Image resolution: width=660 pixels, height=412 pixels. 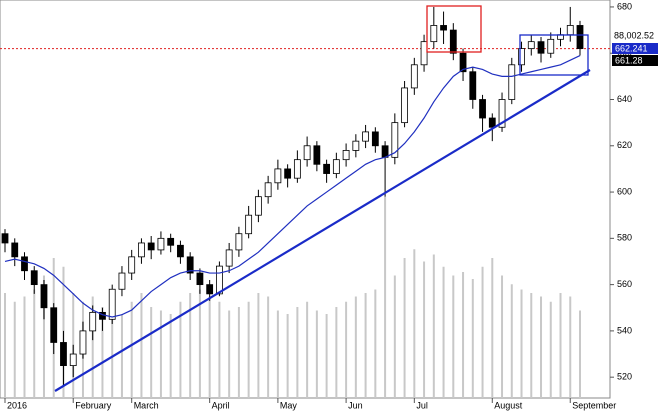 I want to click on y-tick-label: 600, so click(x=624, y=191).